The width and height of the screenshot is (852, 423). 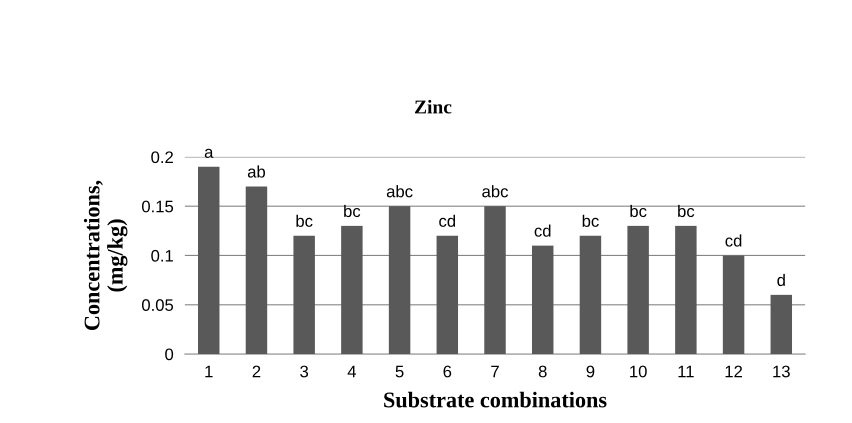 What do you see at coordinates (158, 206) in the screenshot?
I see `y-tick-label: 0.15` at bounding box center [158, 206].